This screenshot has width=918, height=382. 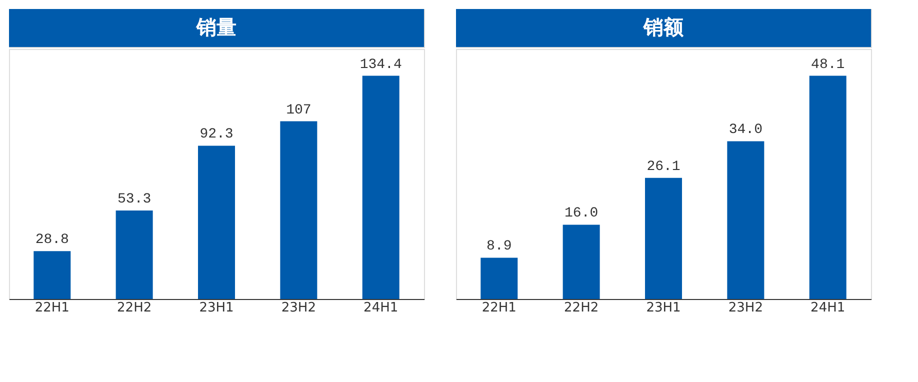 I want to click on data-label: 8.9, so click(x=499, y=246).